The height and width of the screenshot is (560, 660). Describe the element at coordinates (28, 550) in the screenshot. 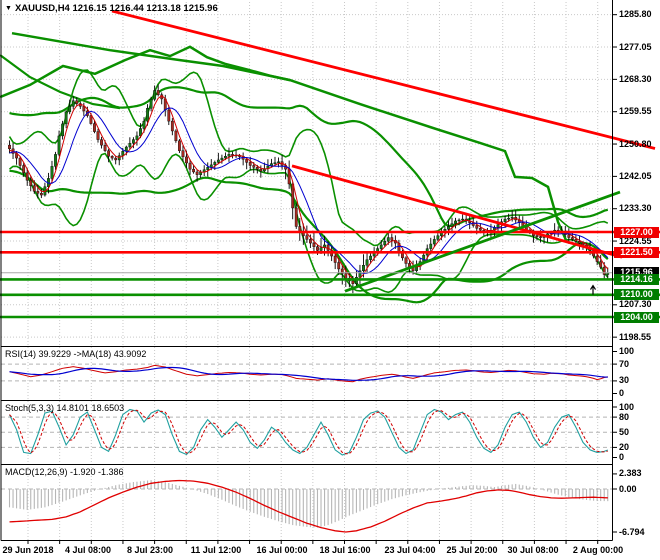

I see `time-axis-label: 29 Jun 2018` at that location.